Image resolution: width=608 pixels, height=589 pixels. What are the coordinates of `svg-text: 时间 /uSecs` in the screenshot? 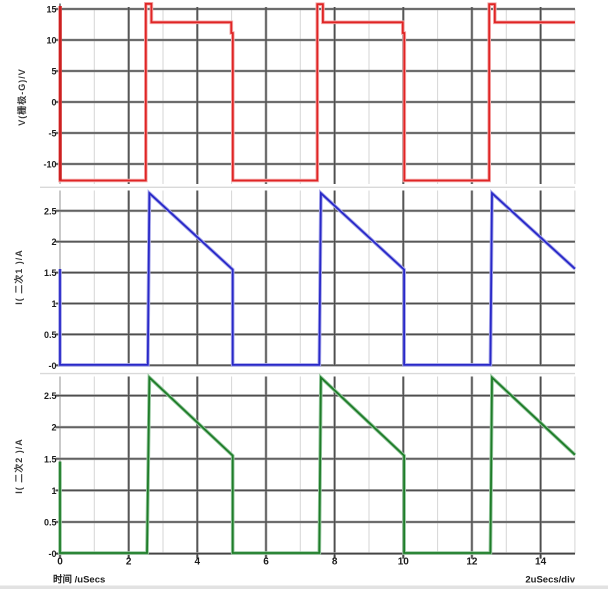 It's located at (79, 580).